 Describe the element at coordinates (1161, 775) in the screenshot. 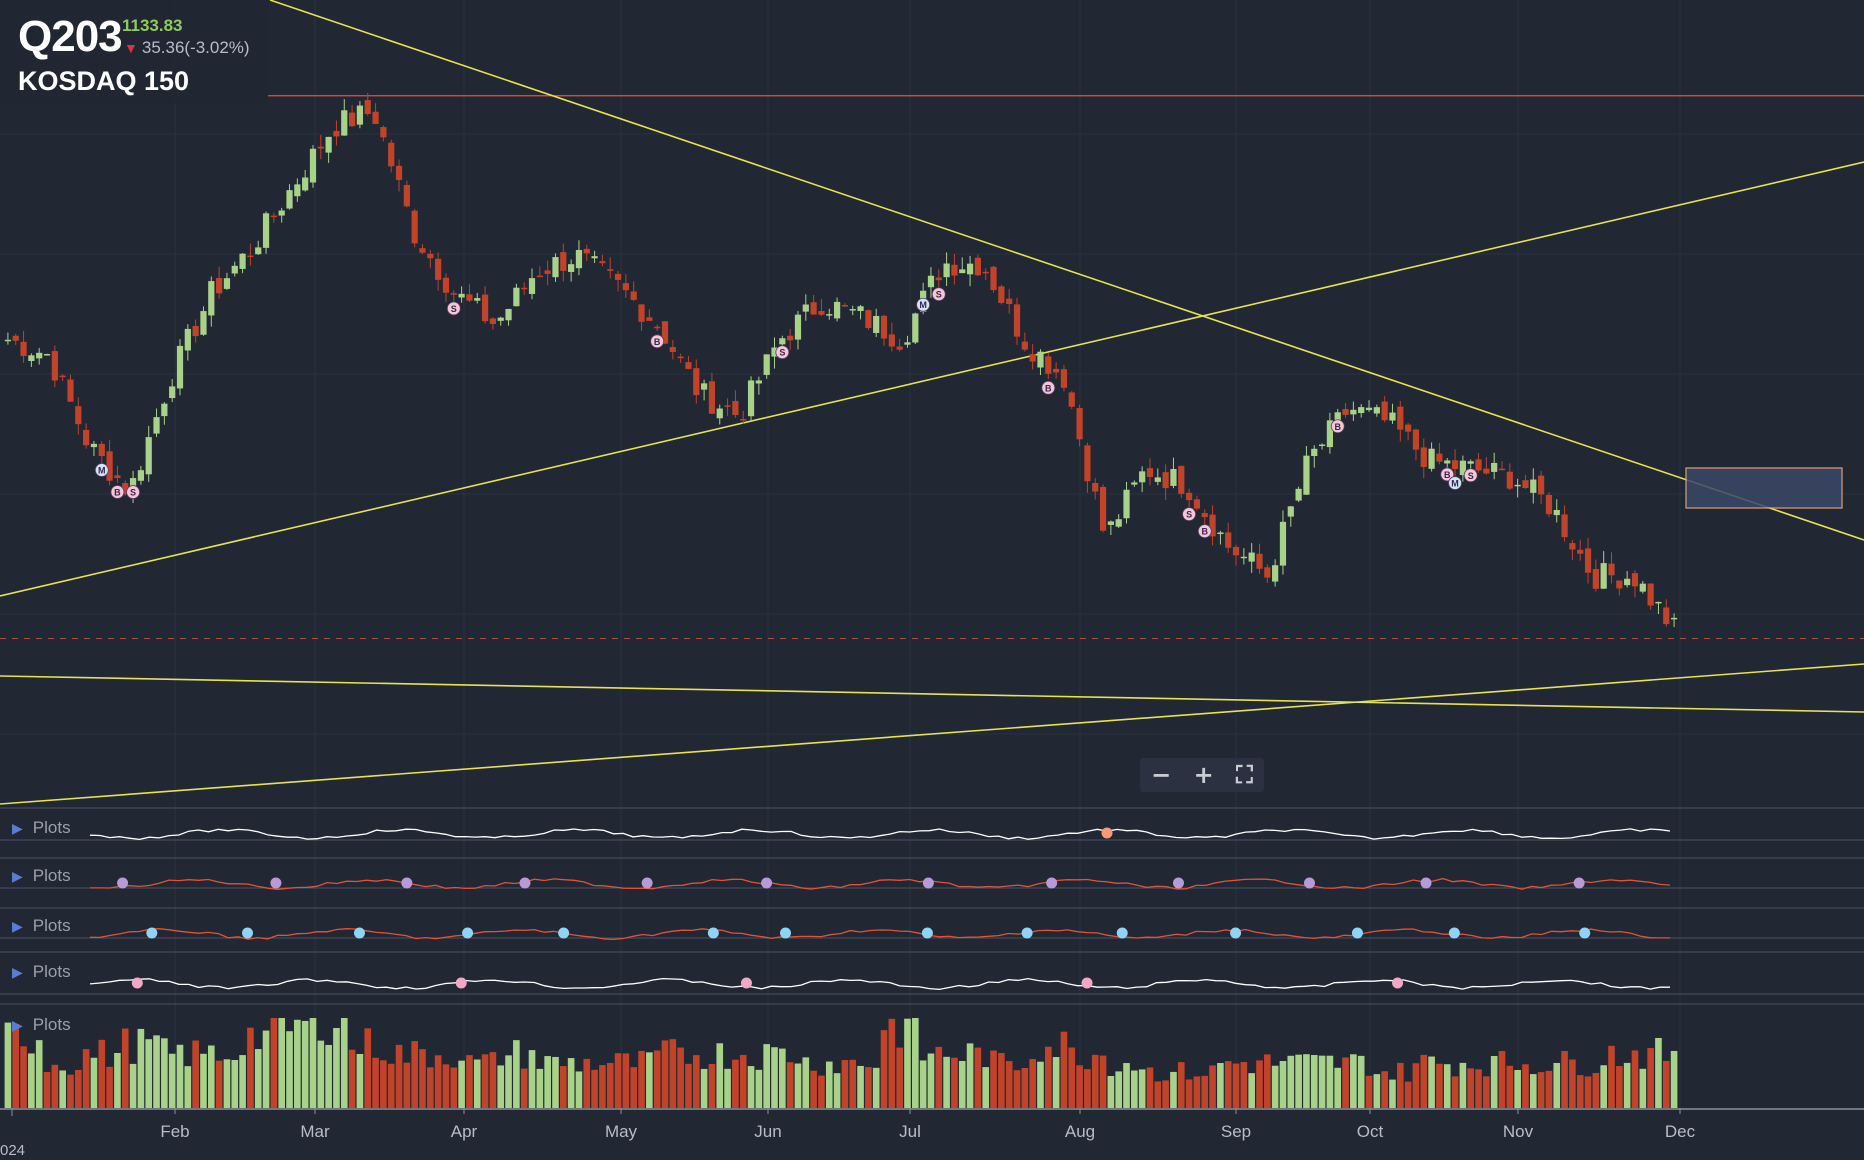

I see `zoom-out-button: −` at that location.